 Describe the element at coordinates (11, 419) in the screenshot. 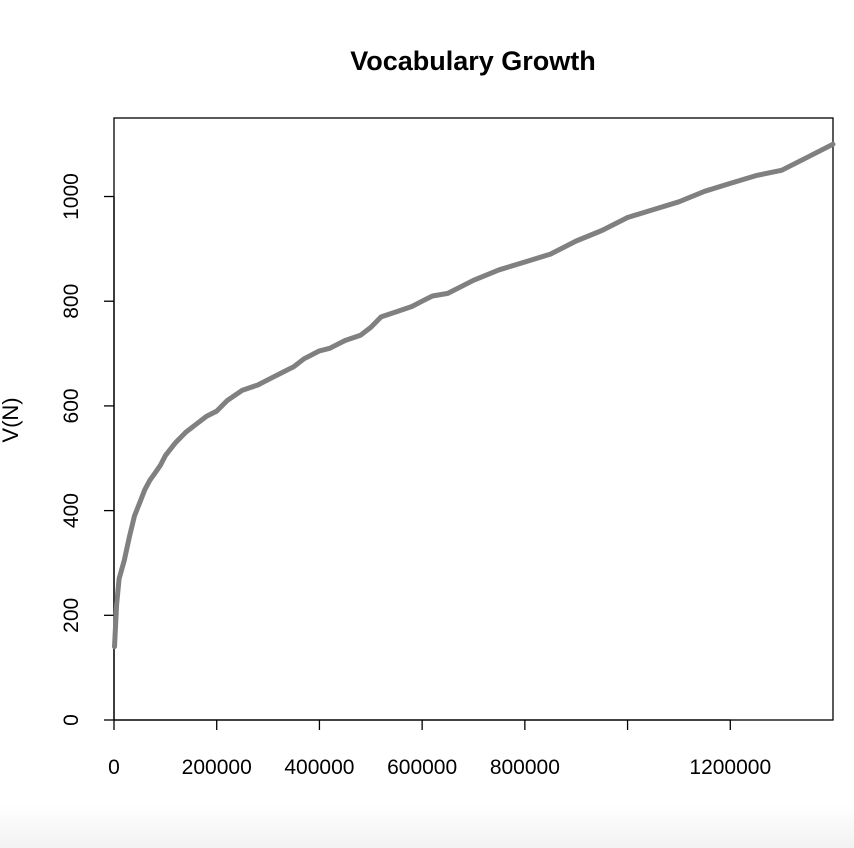

I see `y-axis-label: V(N)` at that location.